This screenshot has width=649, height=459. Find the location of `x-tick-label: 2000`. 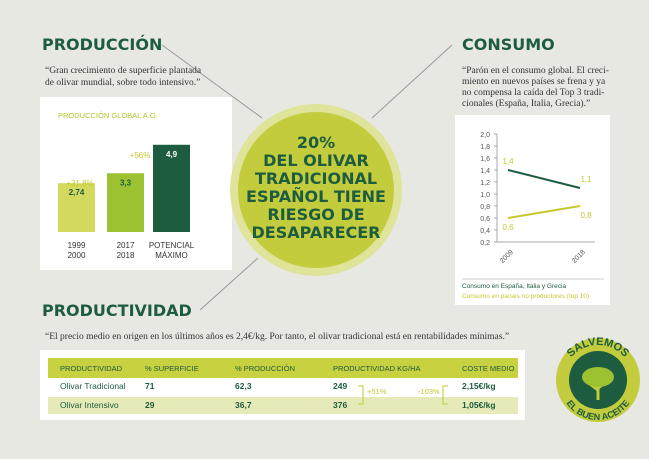

x-tick-label: 2000 is located at coordinates (77, 255).